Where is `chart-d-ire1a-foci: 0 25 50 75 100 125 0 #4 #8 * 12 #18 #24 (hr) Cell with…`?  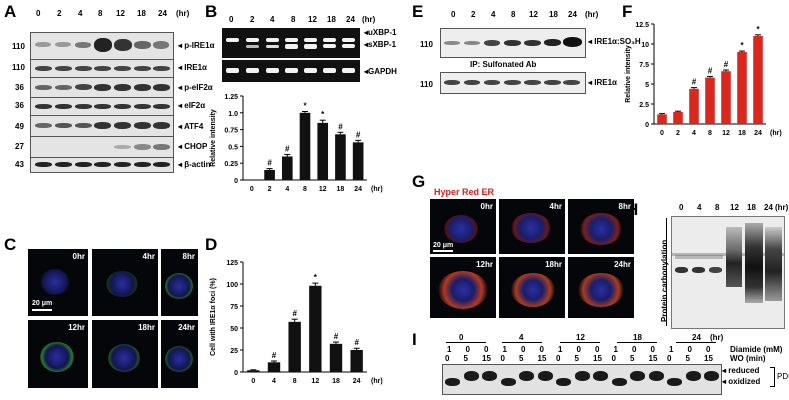
chart-d-ire1a-foci: 0 25 50 75 100 125 0 #4 #8 * 12 #18 #24 (hr) Cell with… is located at coordinates (296, 322).